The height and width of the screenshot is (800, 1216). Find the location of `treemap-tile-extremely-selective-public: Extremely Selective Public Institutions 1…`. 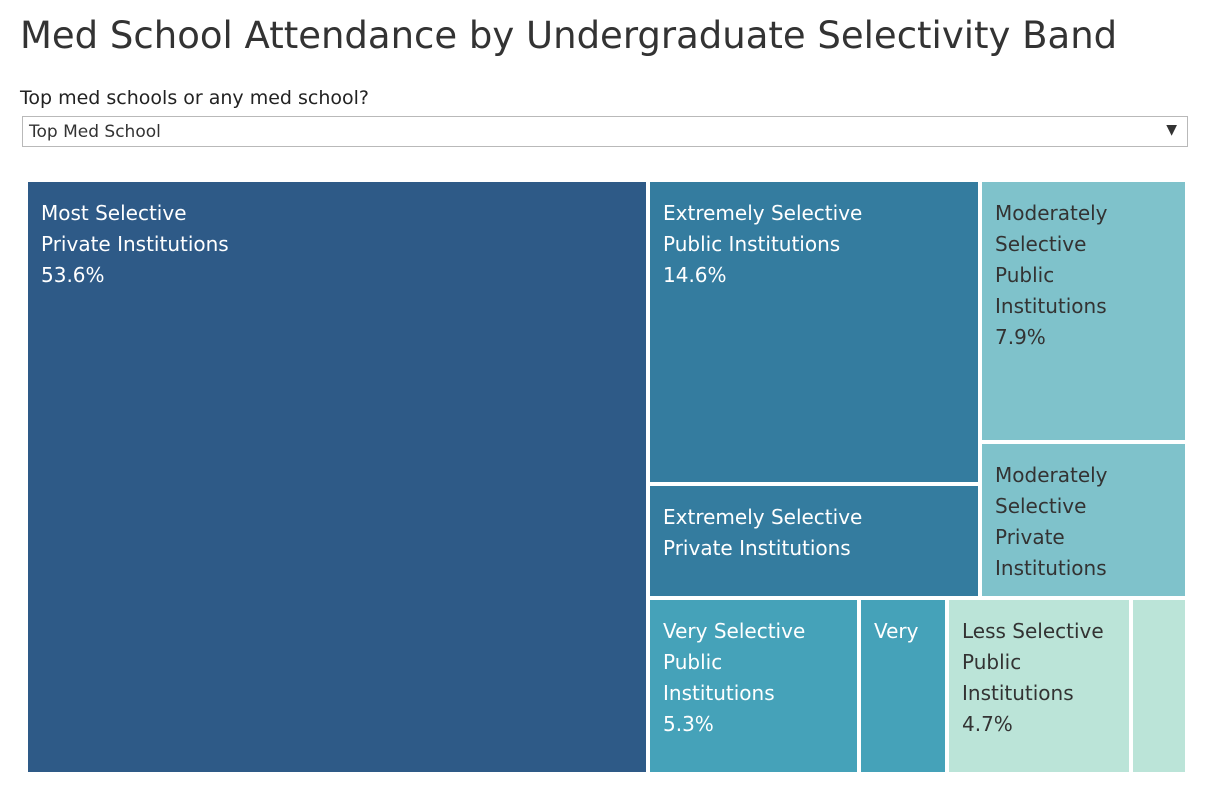

treemap-tile-extremely-selective-public: Extremely Selective Public Institutions 1… is located at coordinates (814, 332).